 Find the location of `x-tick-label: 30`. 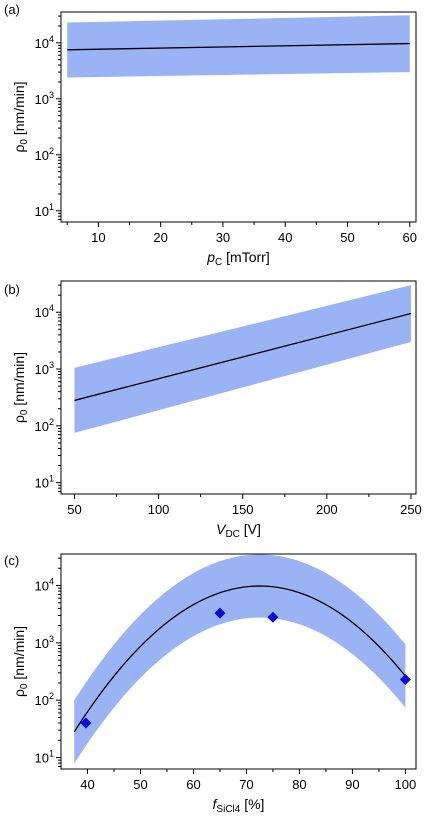

x-tick-label: 30 is located at coordinates (223, 237).